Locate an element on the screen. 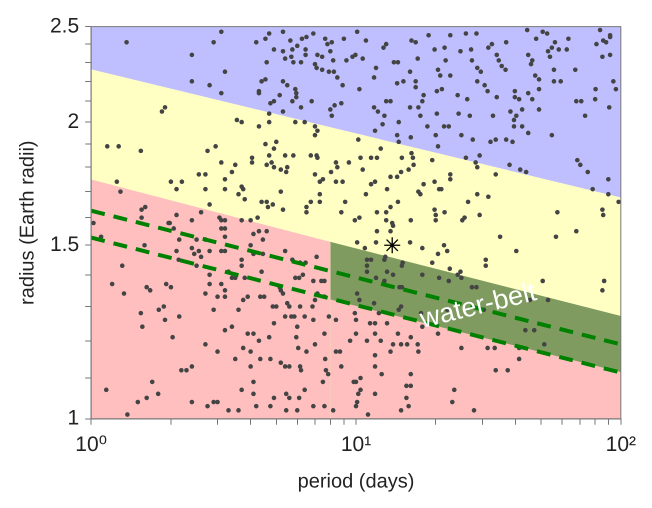 The width and height of the screenshot is (652, 508). y-tick-label: 2.5 is located at coordinates (65, 26).